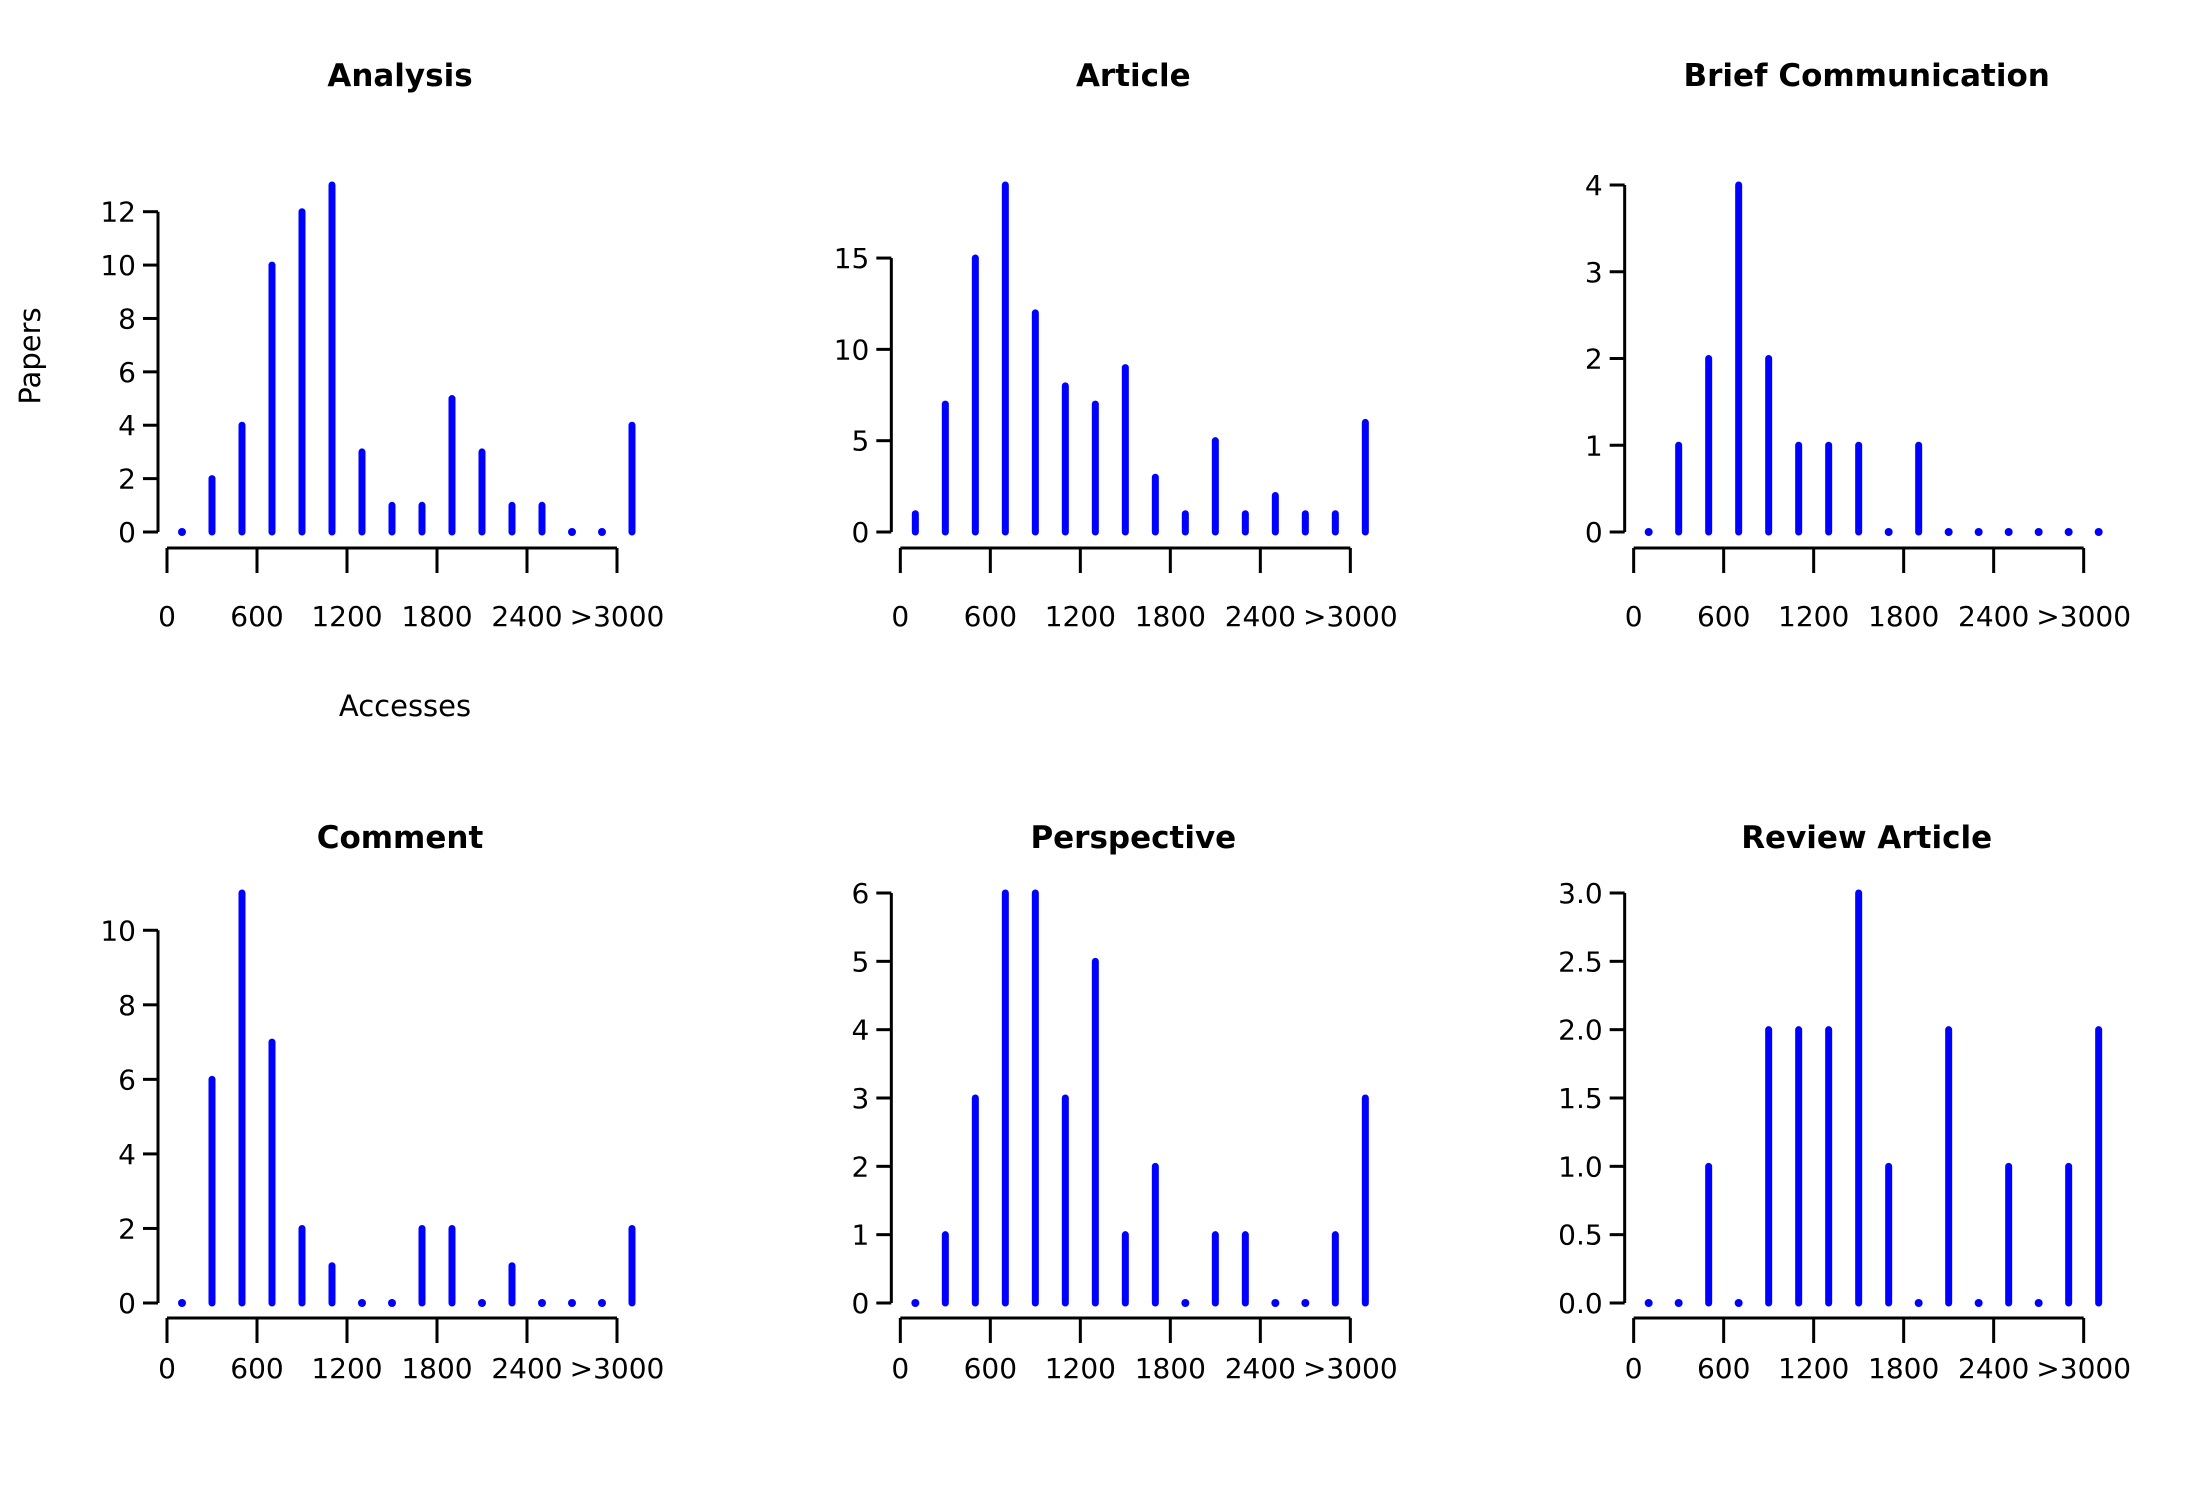 Image resolution: width=2200 pixels, height=1500 pixels. I want to click on chart-perspective: Perspective 0 1 2 3 4 5 6 0 600 1200 1800 2400 >3000, so click(1125, 1102).